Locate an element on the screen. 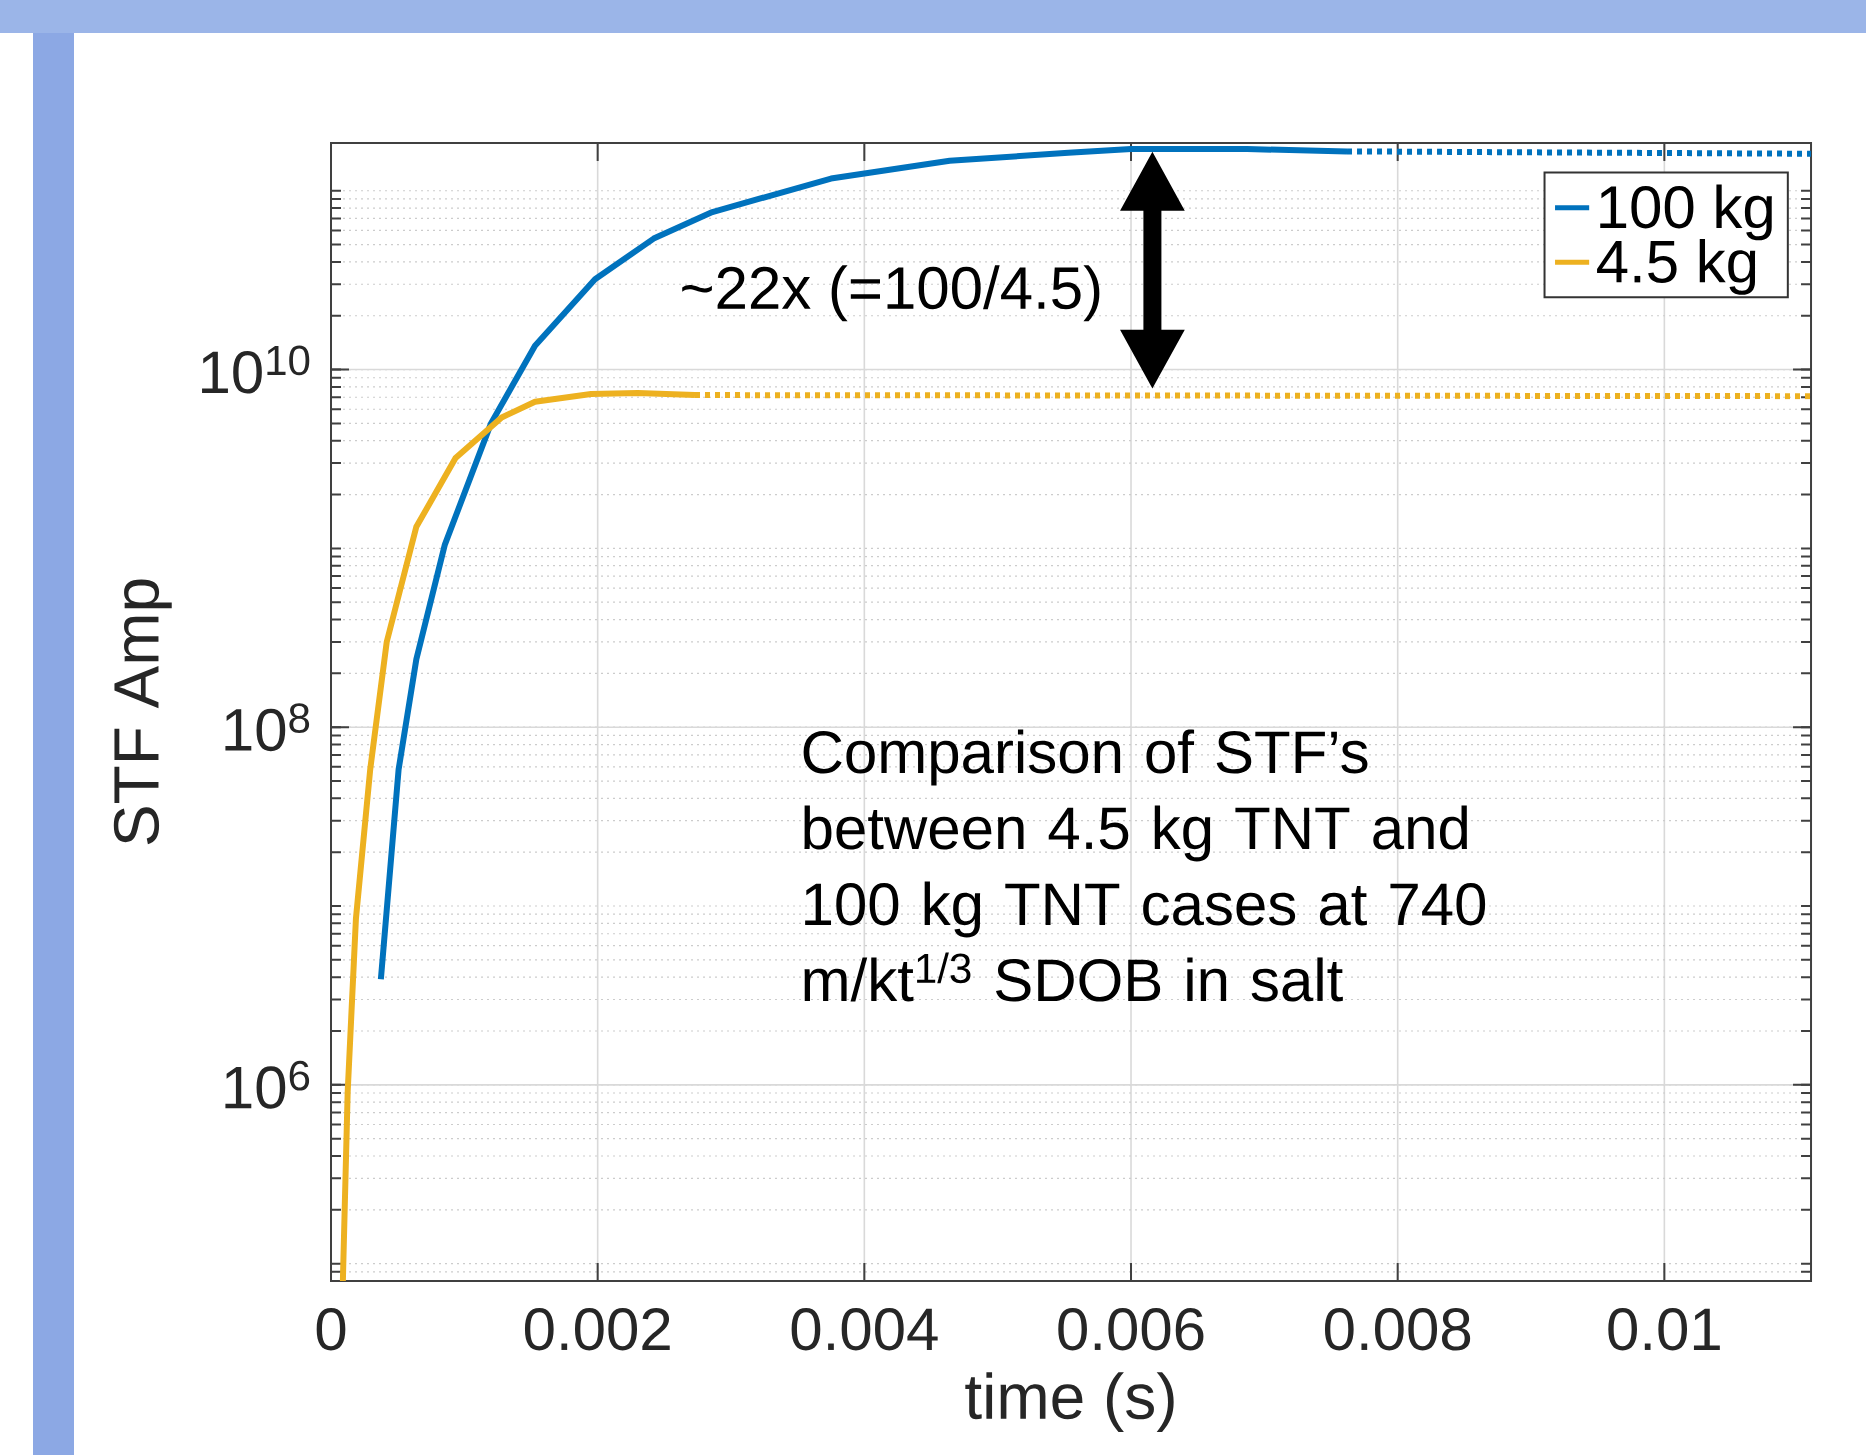 This screenshot has width=1866, height=1455. x-tick-label: 0.008 is located at coordinates (1397, 1329).